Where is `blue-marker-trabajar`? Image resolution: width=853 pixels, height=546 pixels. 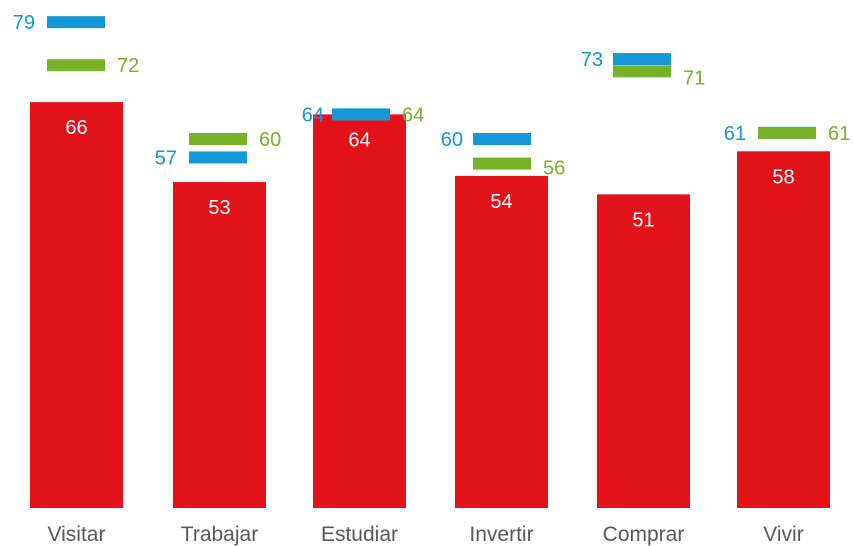 blue-marker-trabajar is located at coordinates (218, 157).